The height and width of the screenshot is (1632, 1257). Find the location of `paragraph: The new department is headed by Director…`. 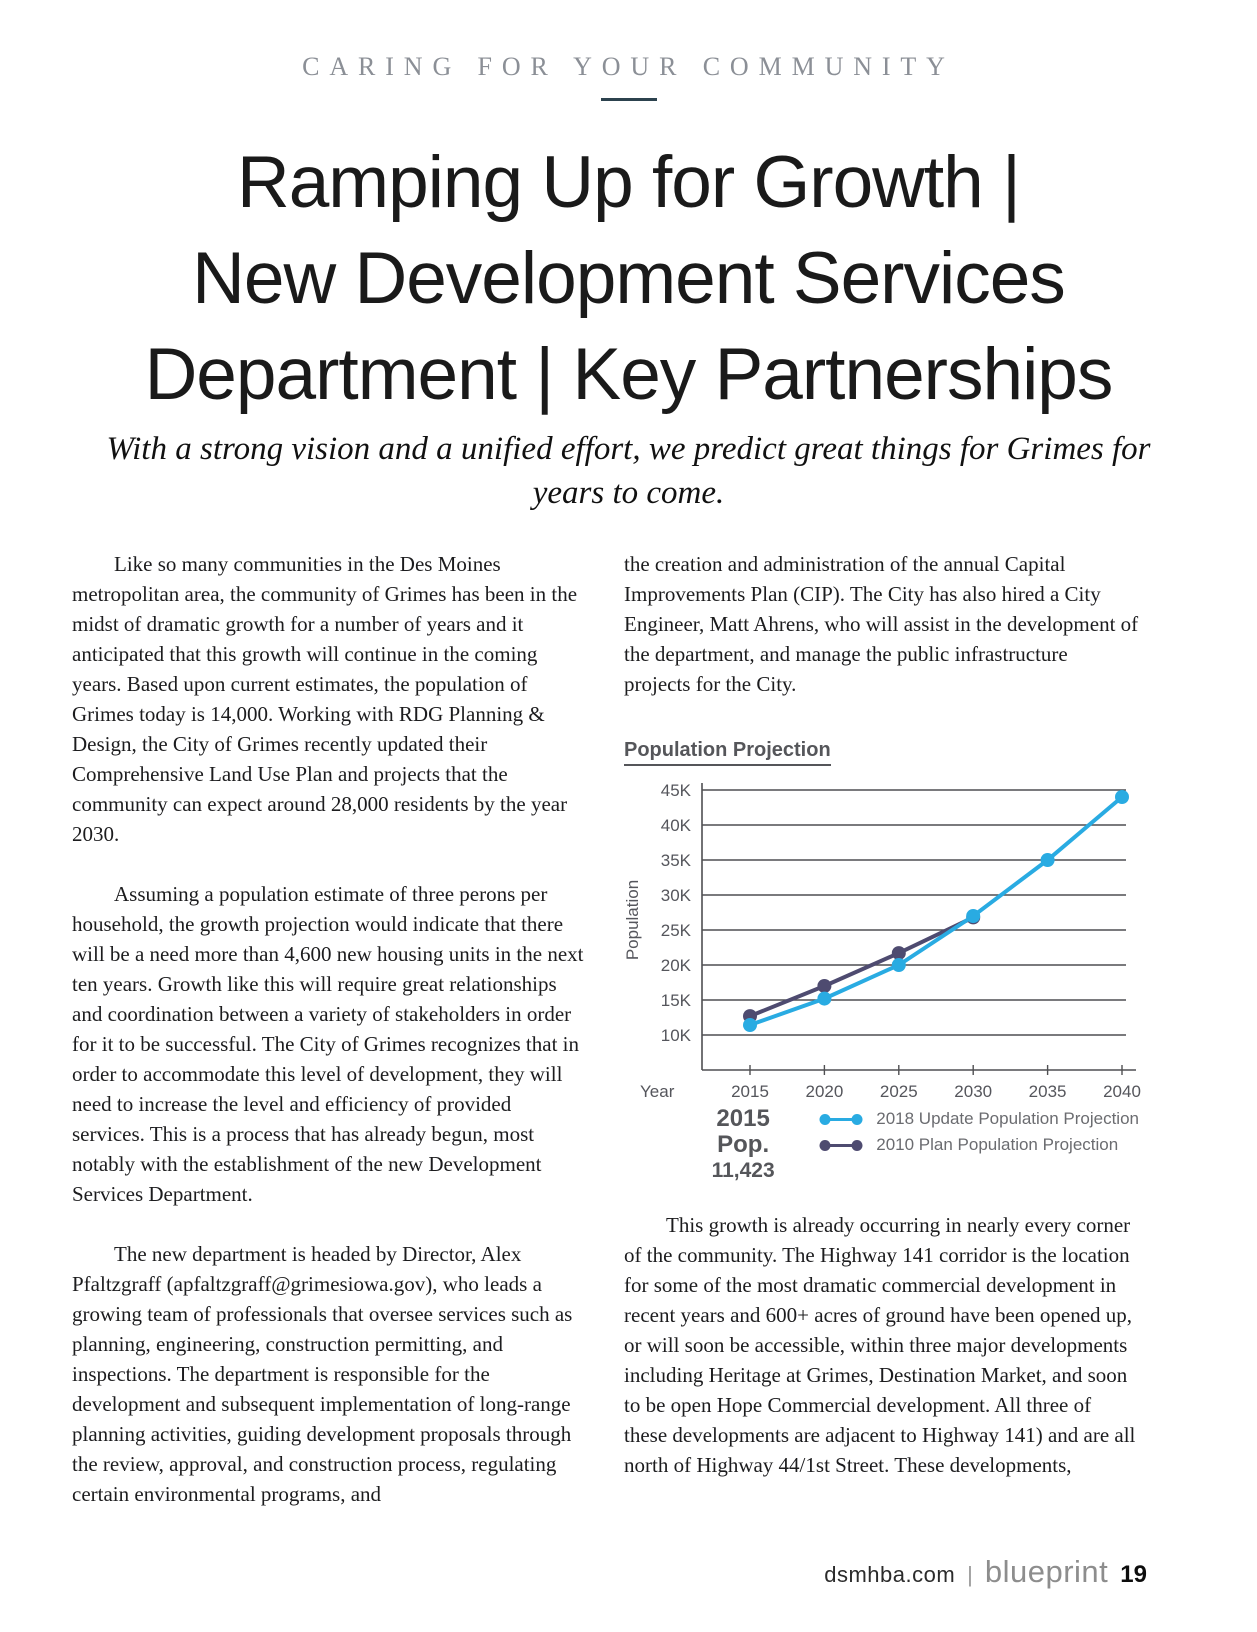

paragraph: The new department is headed by Director… is located at coordinates (322, 1374).